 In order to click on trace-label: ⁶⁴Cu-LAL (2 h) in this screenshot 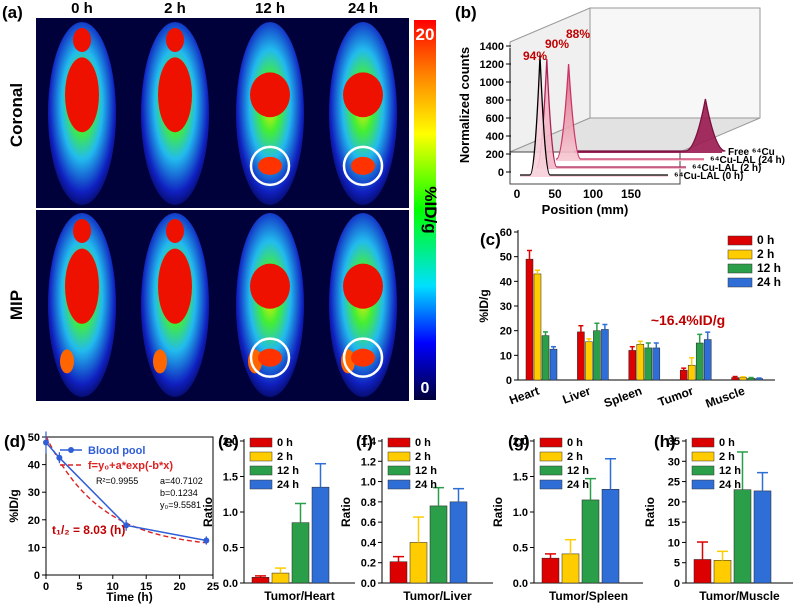, I will do `click(726, 168)`.